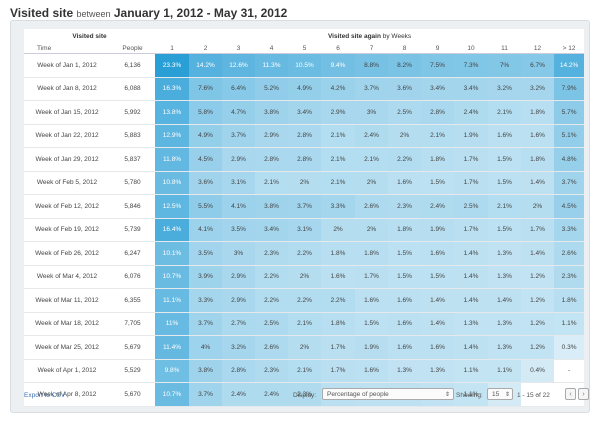 This screenshot has width=600, height=423. What do you see at coordinates (238, 89) in the screenshot?
I see `retention-cell: 6.4%` at bounding box center [238, 89].